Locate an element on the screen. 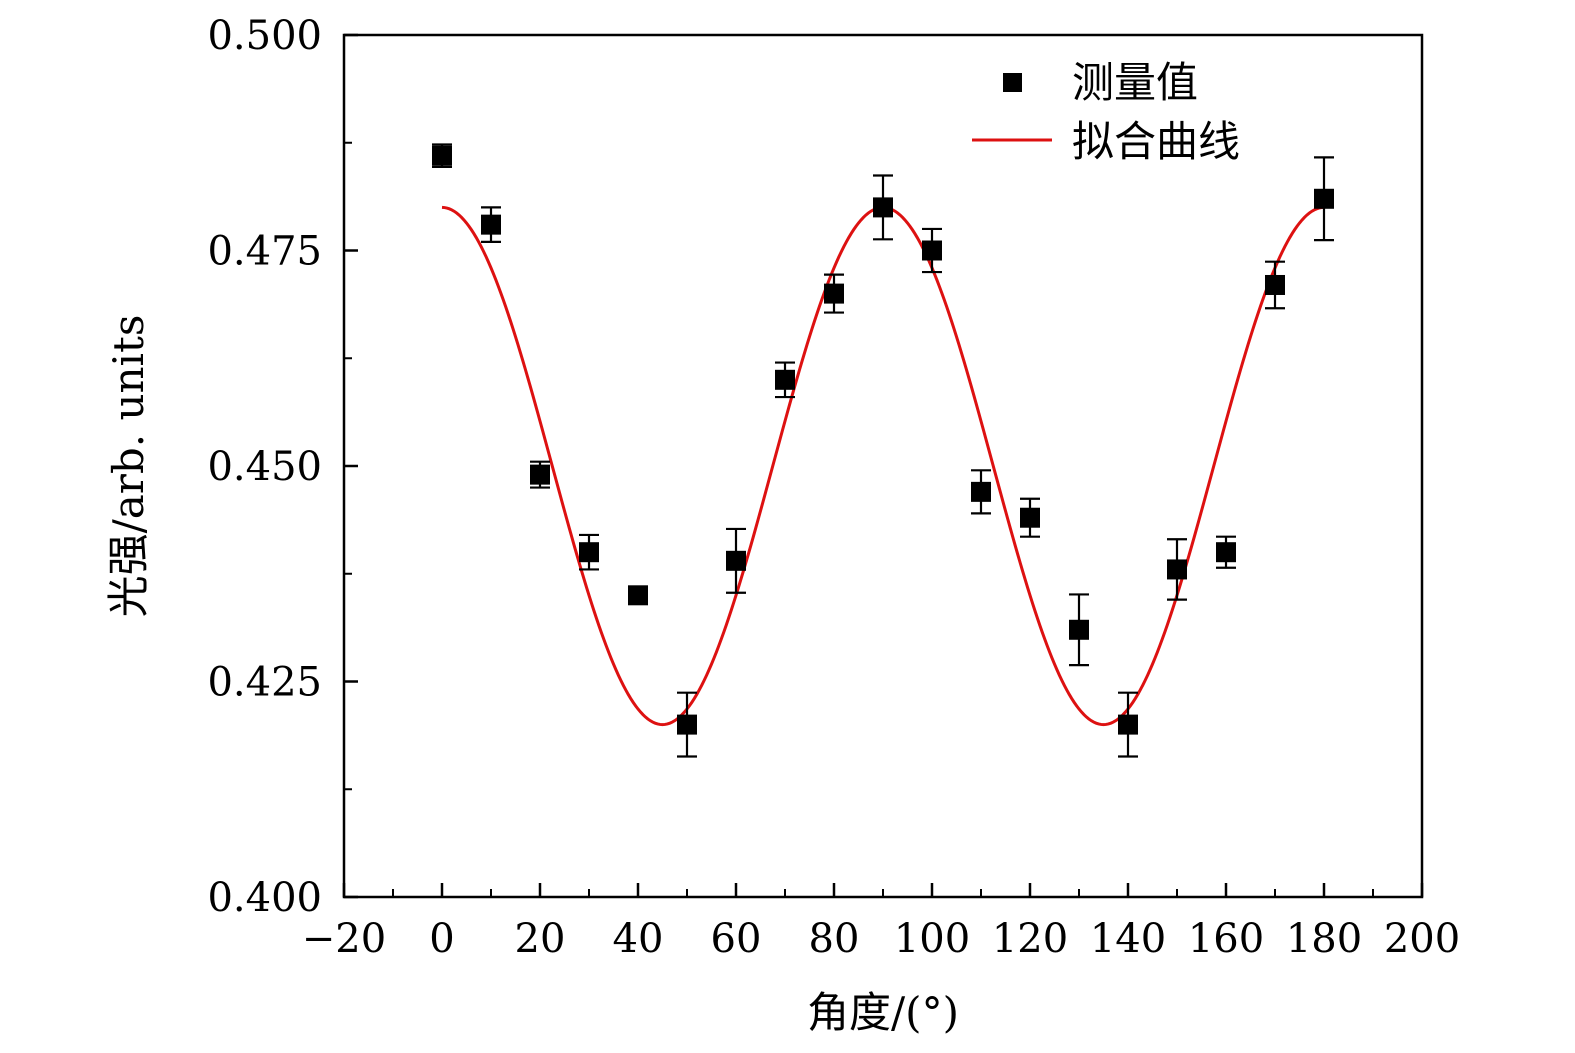  y-tick-label: 0.425 is located at coordinates (264, 683).